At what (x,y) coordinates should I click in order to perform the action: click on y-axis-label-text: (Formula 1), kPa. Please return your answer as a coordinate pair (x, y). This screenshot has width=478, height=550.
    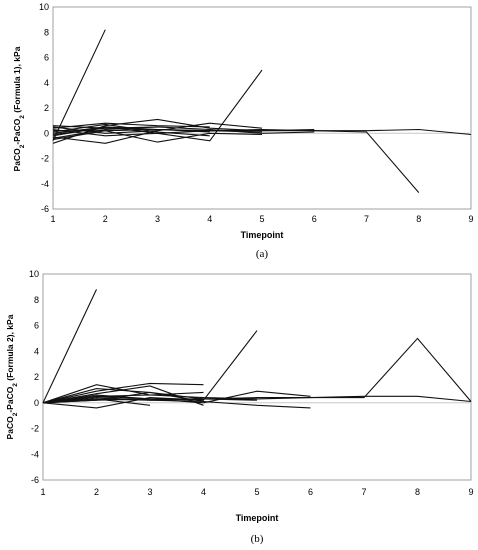
    Looking at the image, I should click on (17, 80).